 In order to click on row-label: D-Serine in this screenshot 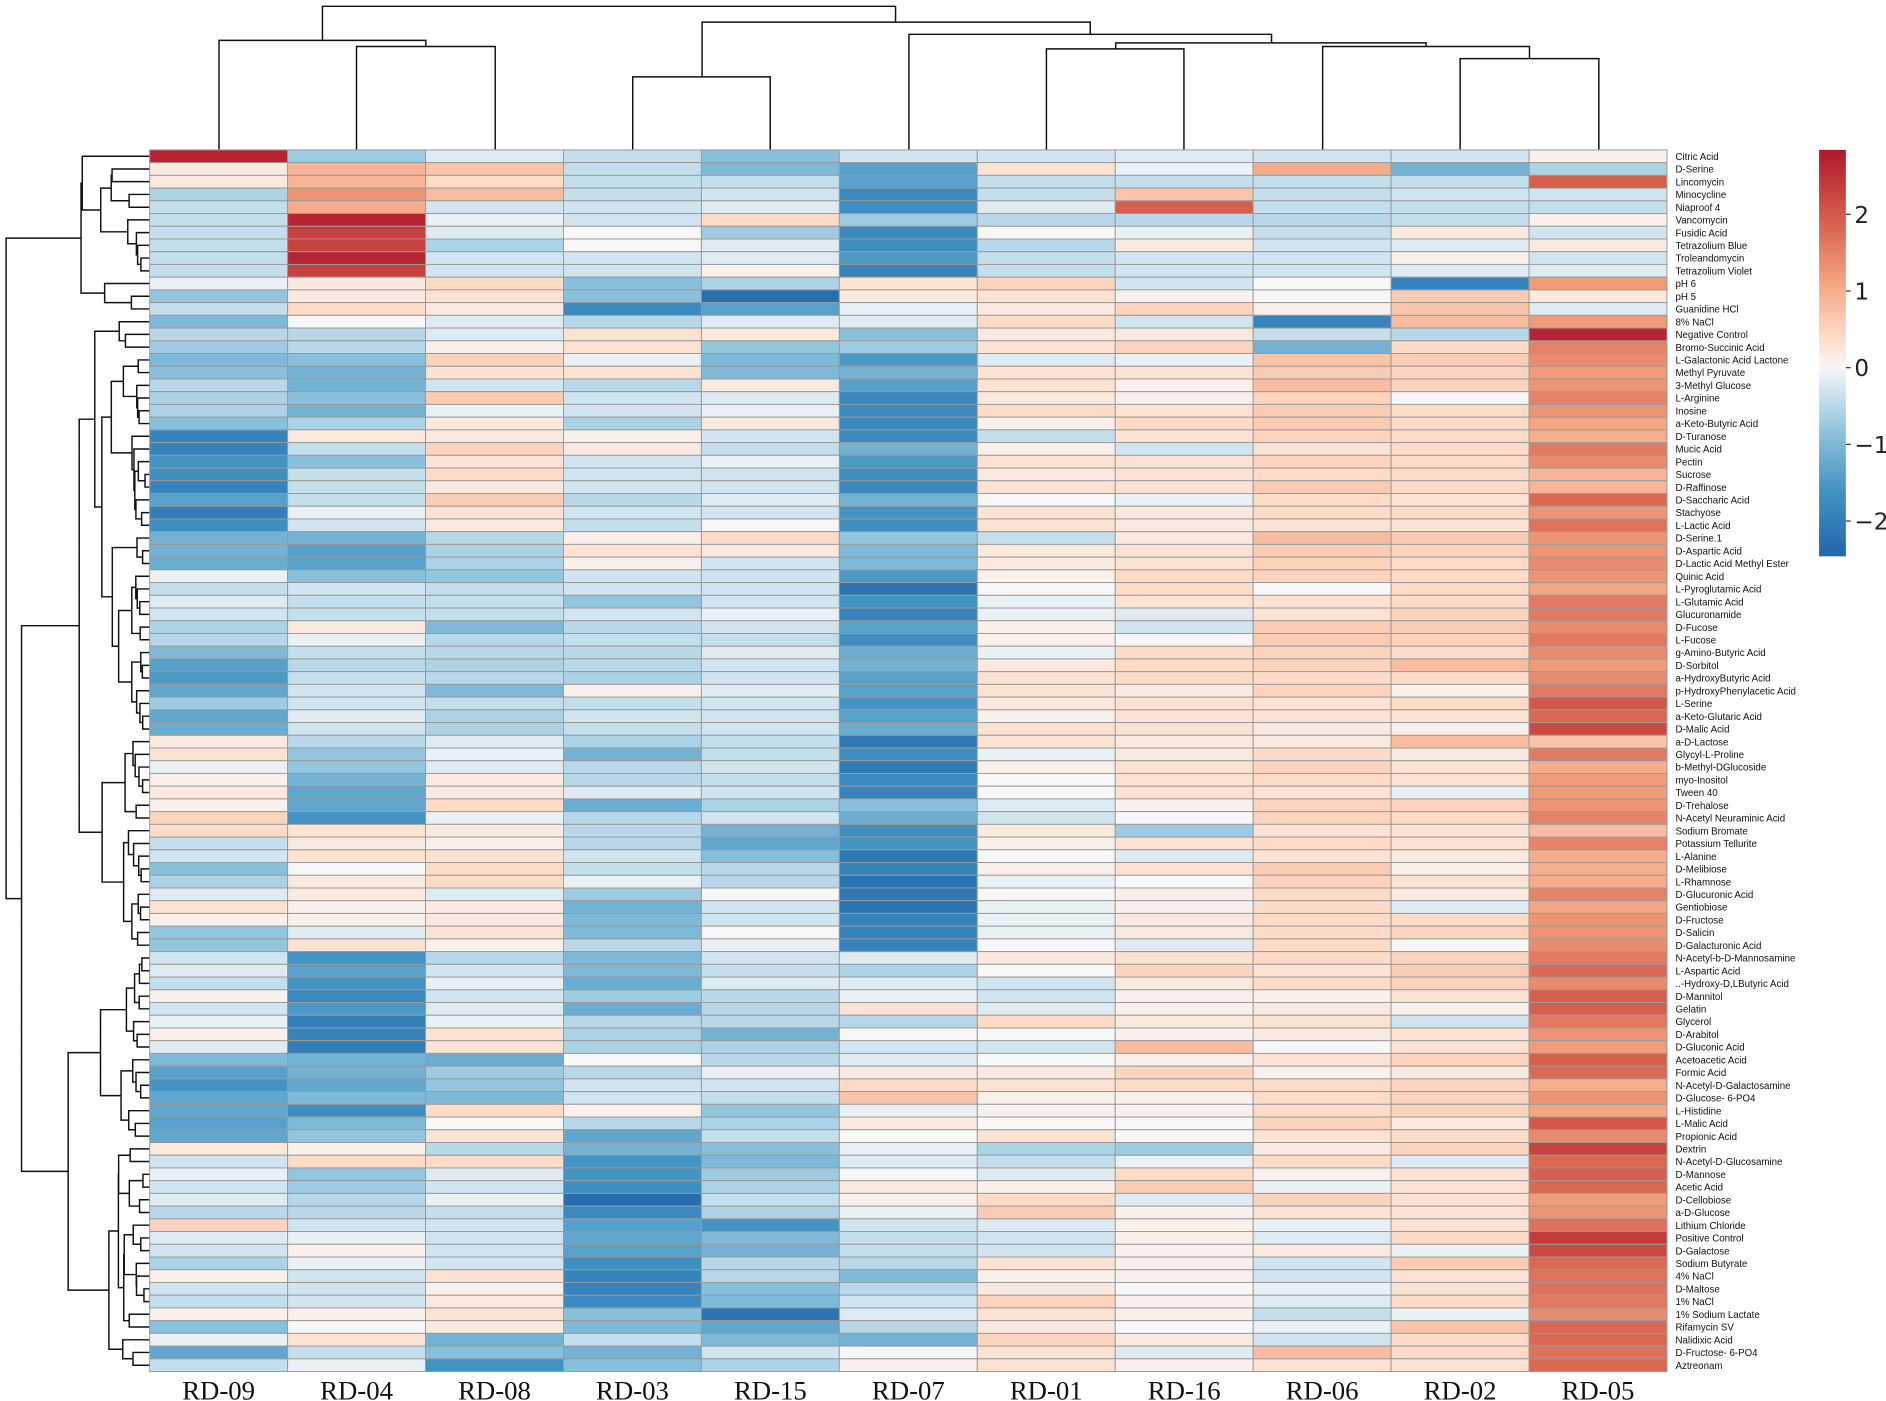, I will do `click(1694, 170)`.